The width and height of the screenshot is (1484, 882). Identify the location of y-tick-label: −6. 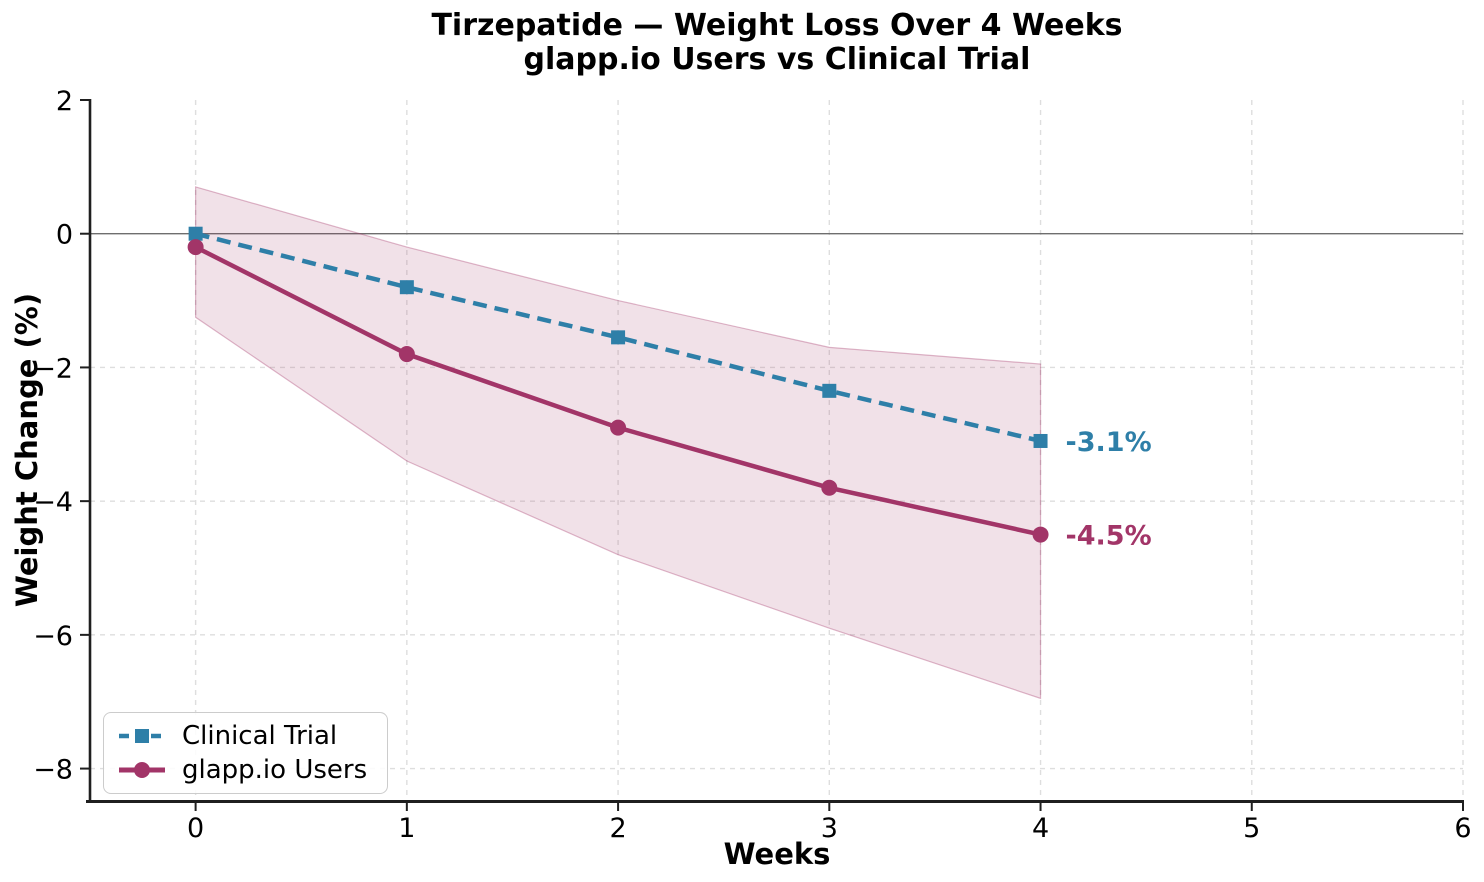
(53, 636).